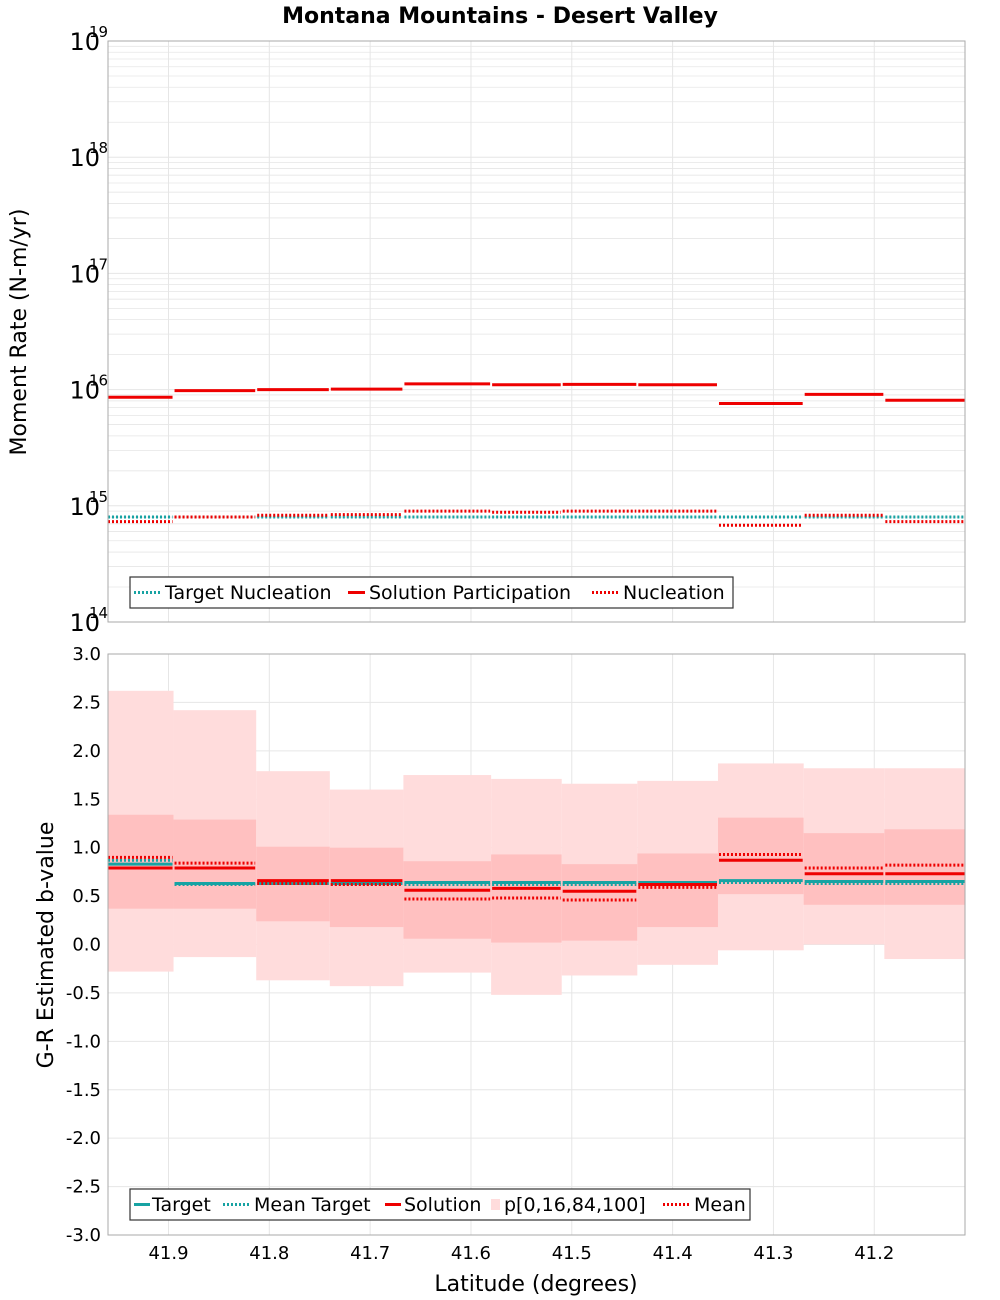  What do you see at coordinates (312, 1205) in the screenshot?
I see `legend-label-mean-target: Mean Target` at bounding box center [312, 1205].